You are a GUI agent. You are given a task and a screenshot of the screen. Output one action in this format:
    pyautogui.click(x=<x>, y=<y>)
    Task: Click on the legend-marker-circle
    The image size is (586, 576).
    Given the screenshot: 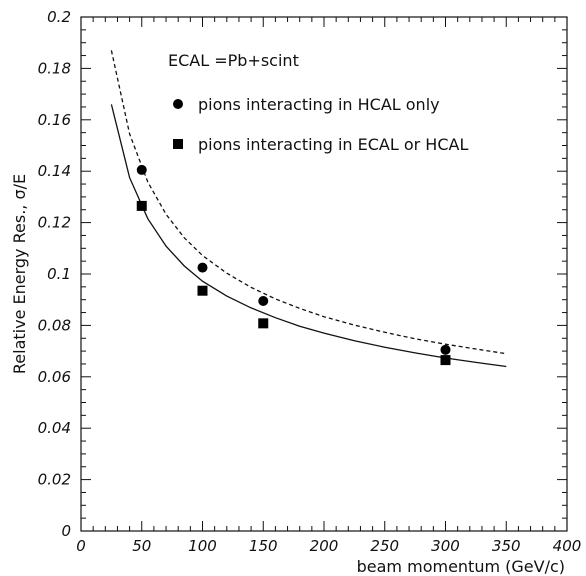 What is the action you would take?
    pyautogui.click(x=178, y=104)
    